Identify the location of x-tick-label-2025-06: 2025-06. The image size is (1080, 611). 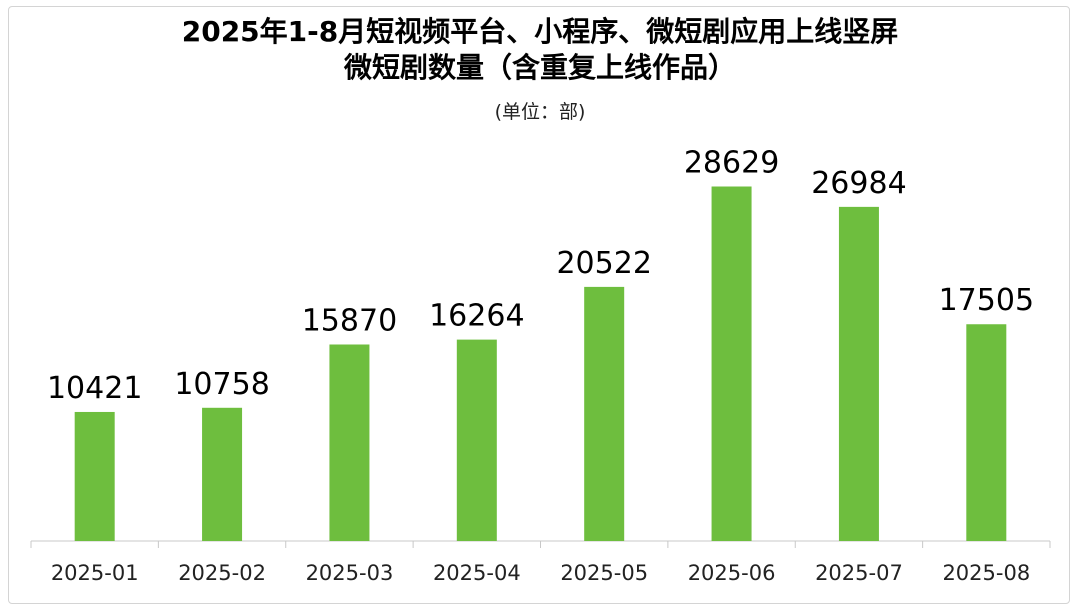
(732, 573).